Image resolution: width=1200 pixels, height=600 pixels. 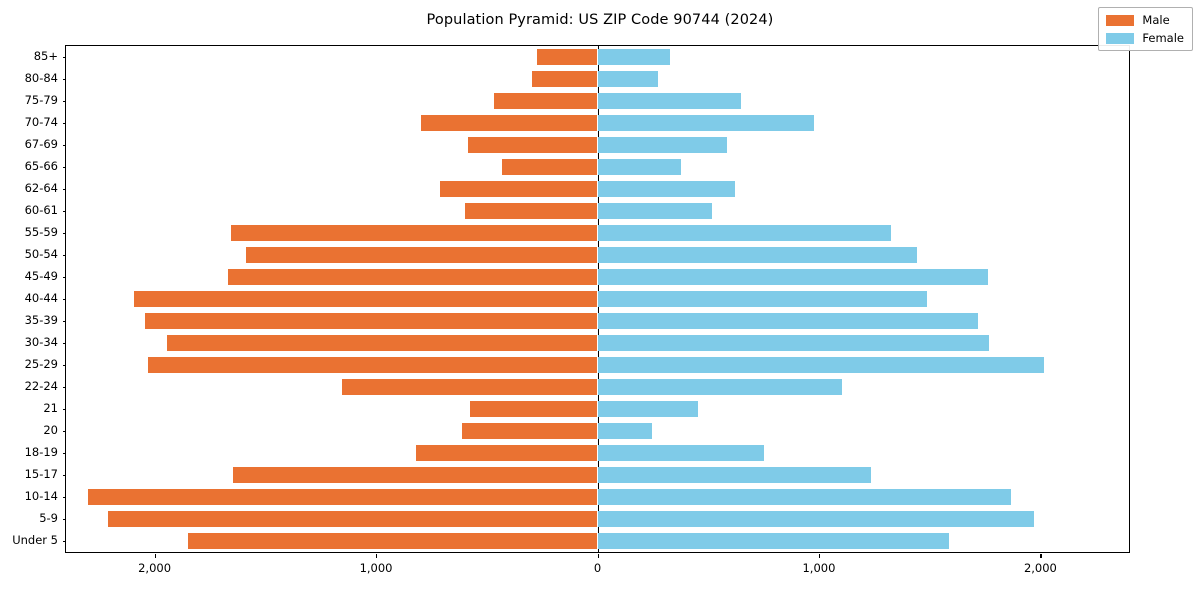 What do you see at coordinates (50, 430) in the screenshot?
I see `y-tick-label: 20` at bounding box center [50, 430].